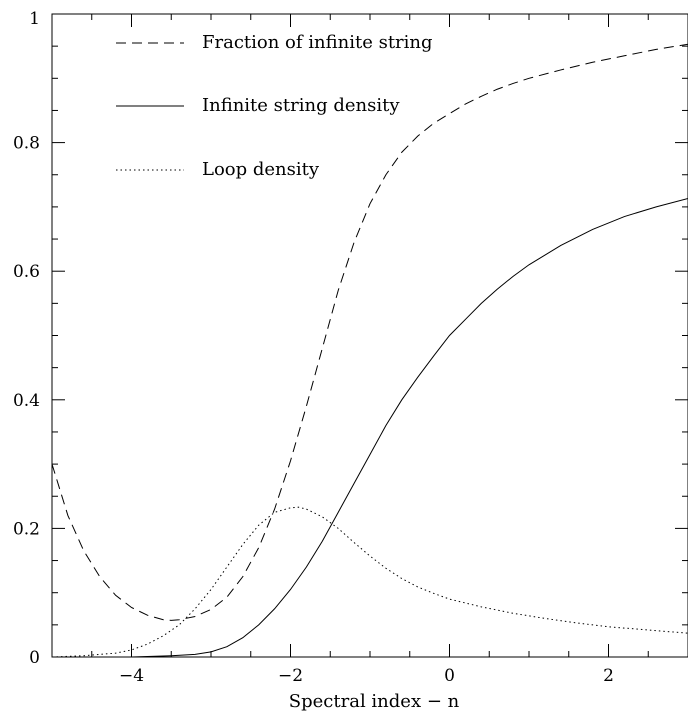 The height and width of the screenshot is (715, 688). Describe the element at coordinates (131, 676) in the screenshot. I see `x-tick-label: −4` at that location.